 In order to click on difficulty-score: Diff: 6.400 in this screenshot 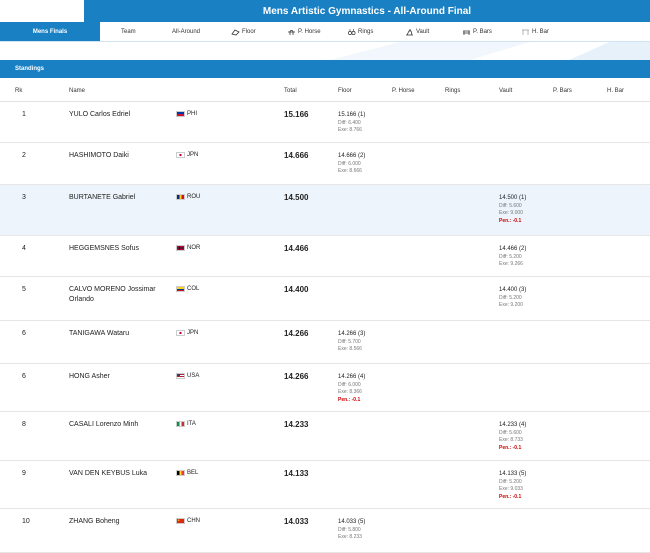, I will do `click(349, 122)`.